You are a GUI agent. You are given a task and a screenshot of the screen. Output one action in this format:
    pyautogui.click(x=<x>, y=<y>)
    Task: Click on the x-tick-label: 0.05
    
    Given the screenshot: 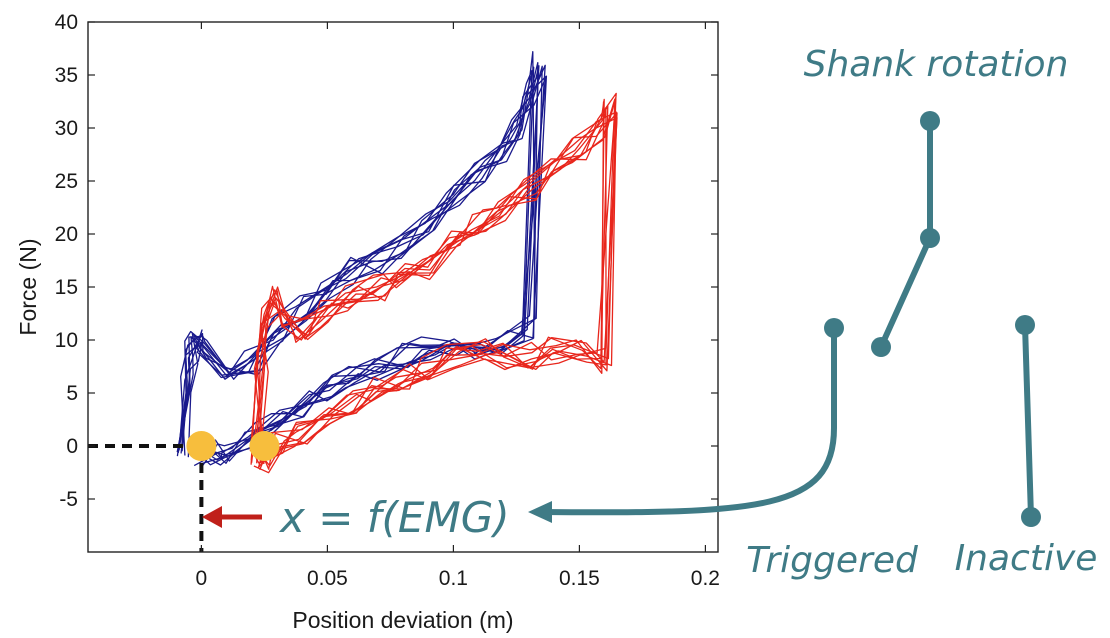 What is the action you would take?
    pyautogui.click(x=327, y=578)
    